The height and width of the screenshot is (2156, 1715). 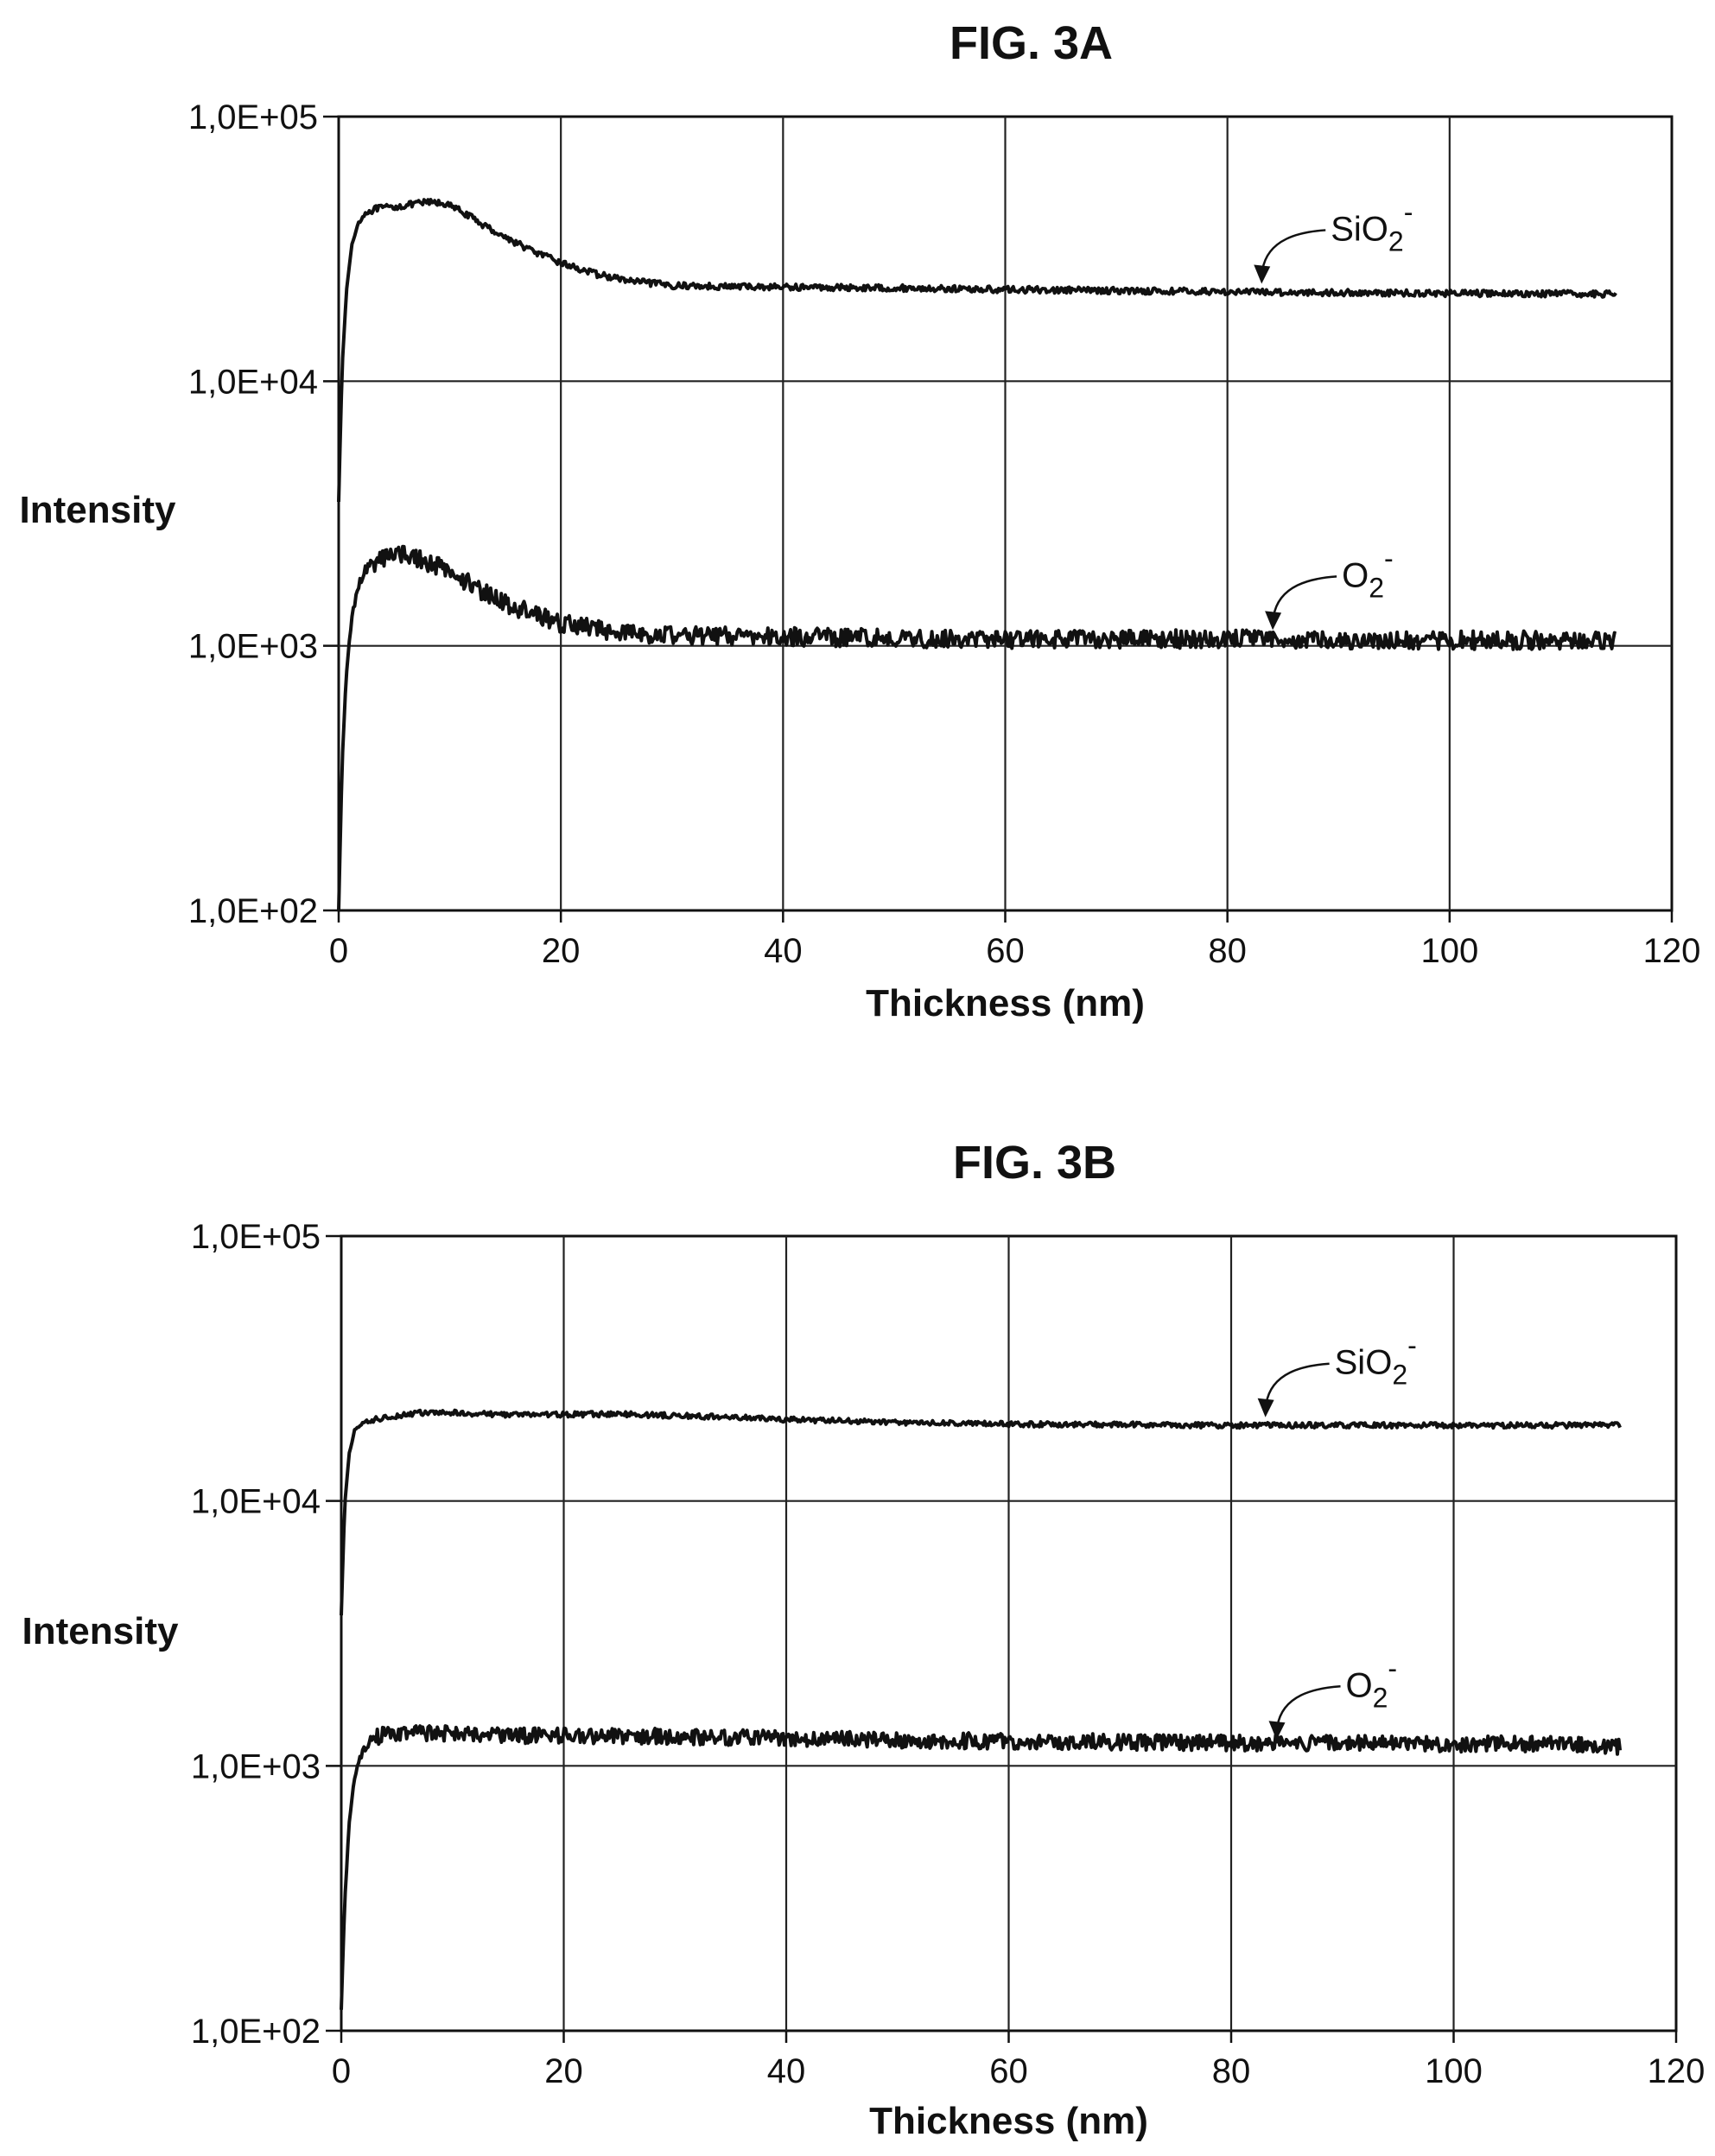 I want to click on chart-title: FIG. 3A, so click(x=1031, y=43).